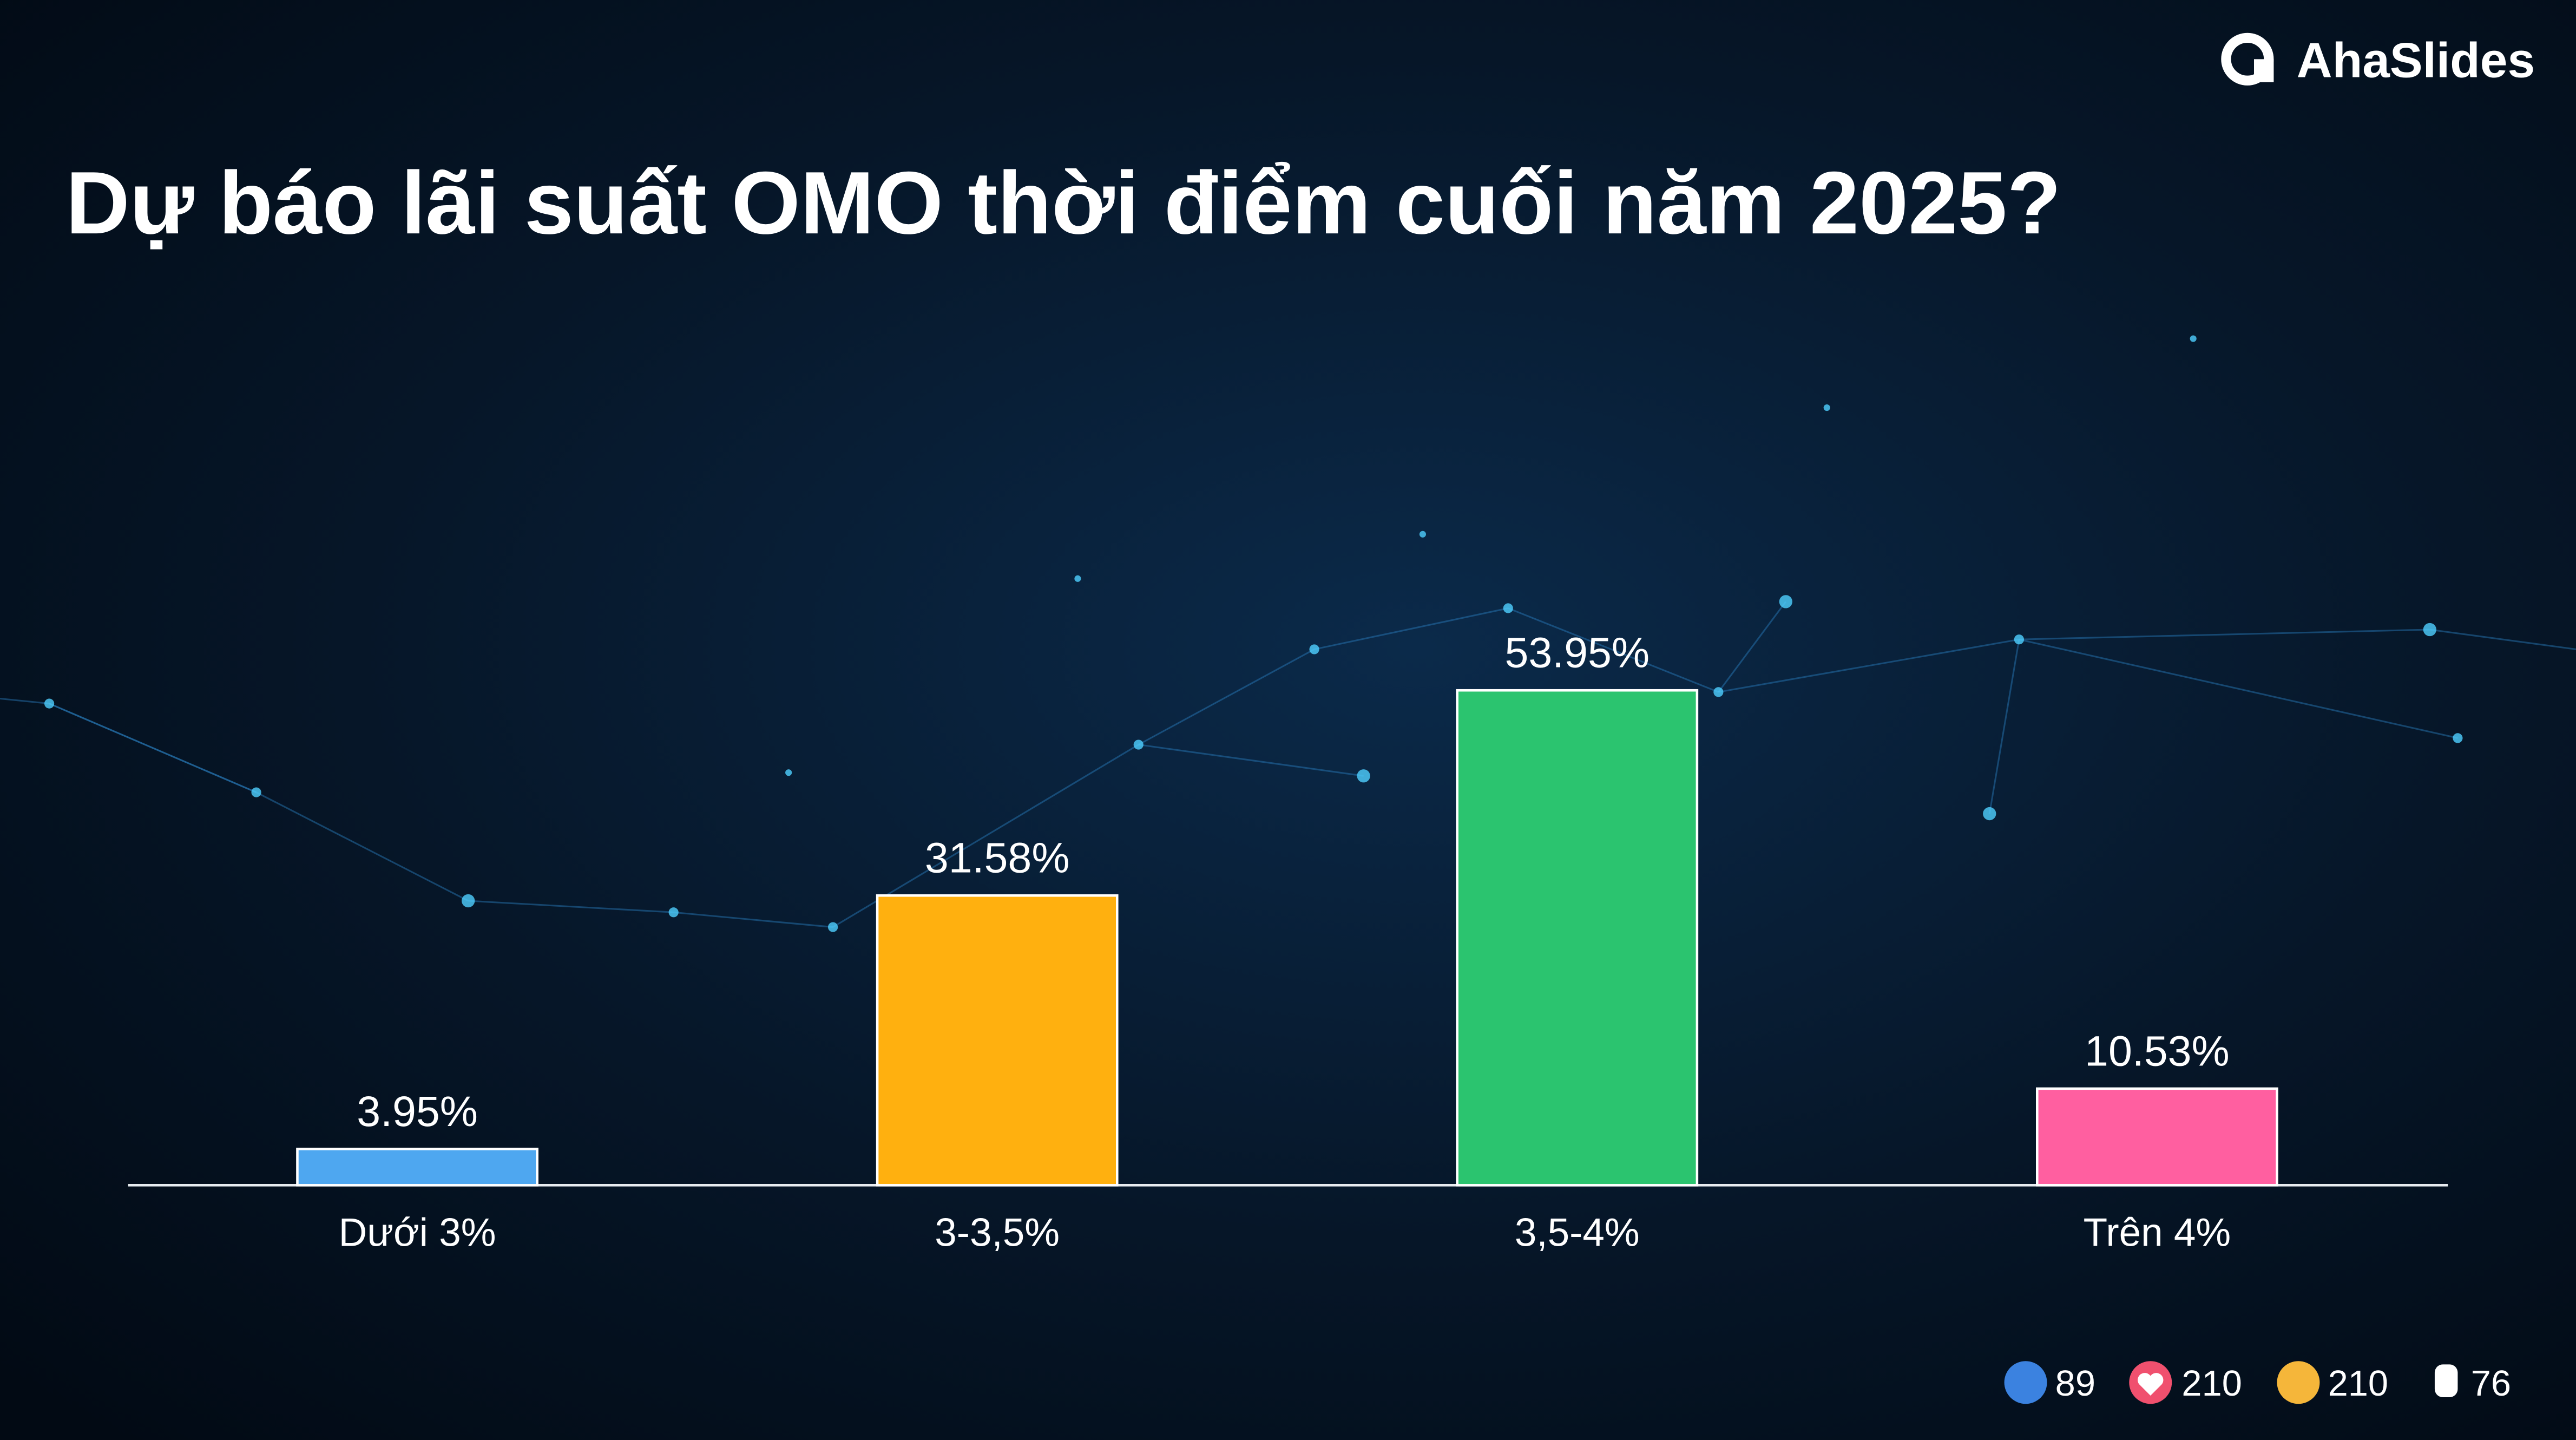 The image size is (2576, 1440). Describe the element at coordinates (997, 858) in the screenshot. I see `value-label: 31.58%` at that location.